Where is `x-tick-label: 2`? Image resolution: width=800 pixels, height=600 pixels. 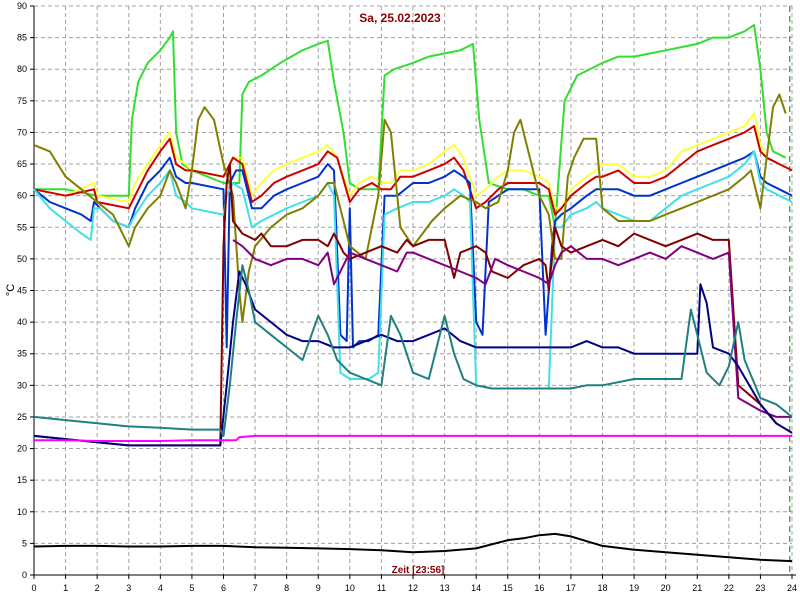
x-tick-label: 2 is located at coordinates (97, 588).